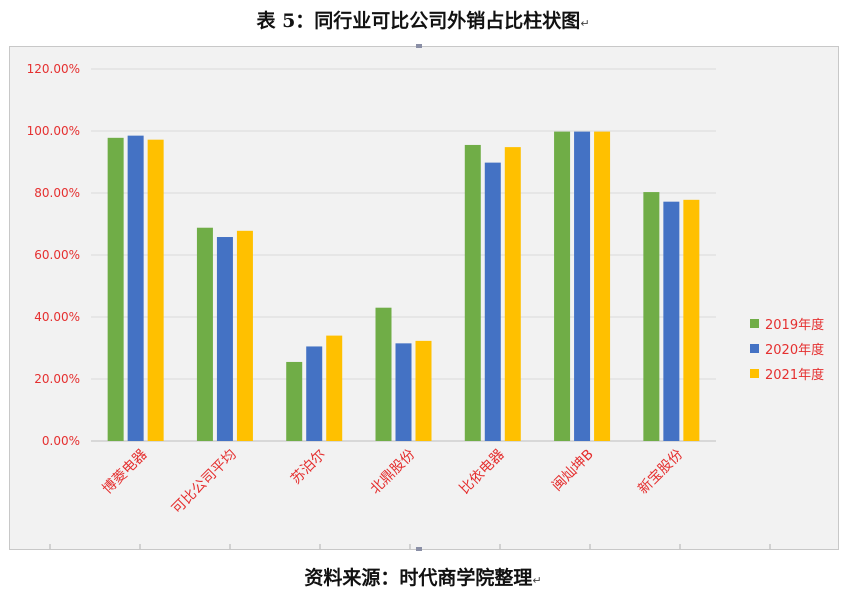  What do you see at coordinates (419, 46) in the screenshot?
I see `top-resize-handle` at bounding box center [419, 46].